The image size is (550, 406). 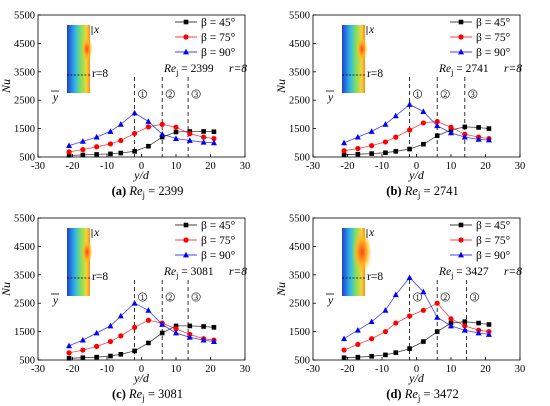 I want to click on y-tick-label: 500, so click(x=302, y=158).